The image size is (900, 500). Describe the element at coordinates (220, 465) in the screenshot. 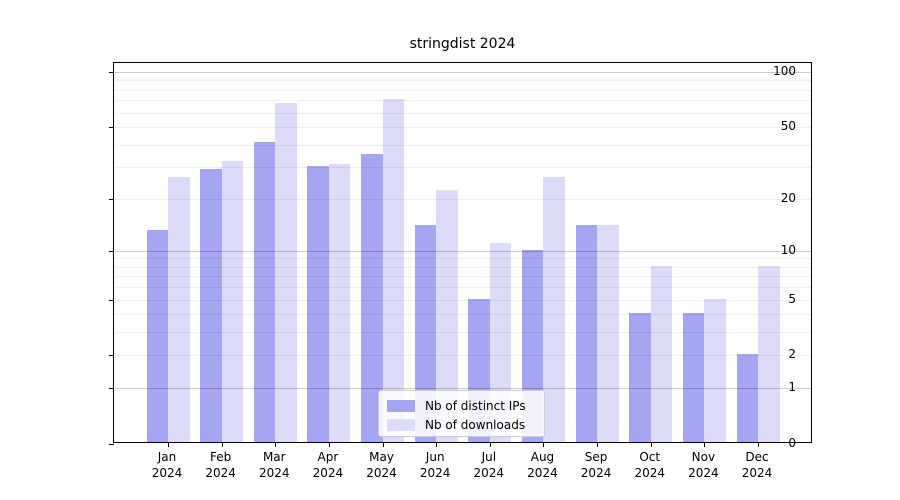

I see `x-tick-label-feb: Feb 2024` at that location.